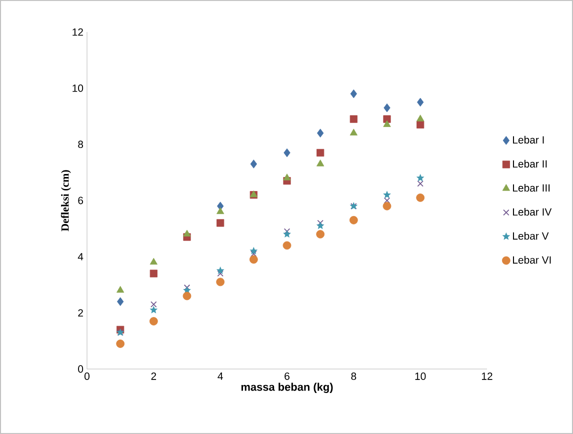 The width and height of the screenshot is (573, 434). What do you see at coordinates (353, 376) in the screenshot?
I see `x-tick-label: 8` at bounding box center [353, 376].